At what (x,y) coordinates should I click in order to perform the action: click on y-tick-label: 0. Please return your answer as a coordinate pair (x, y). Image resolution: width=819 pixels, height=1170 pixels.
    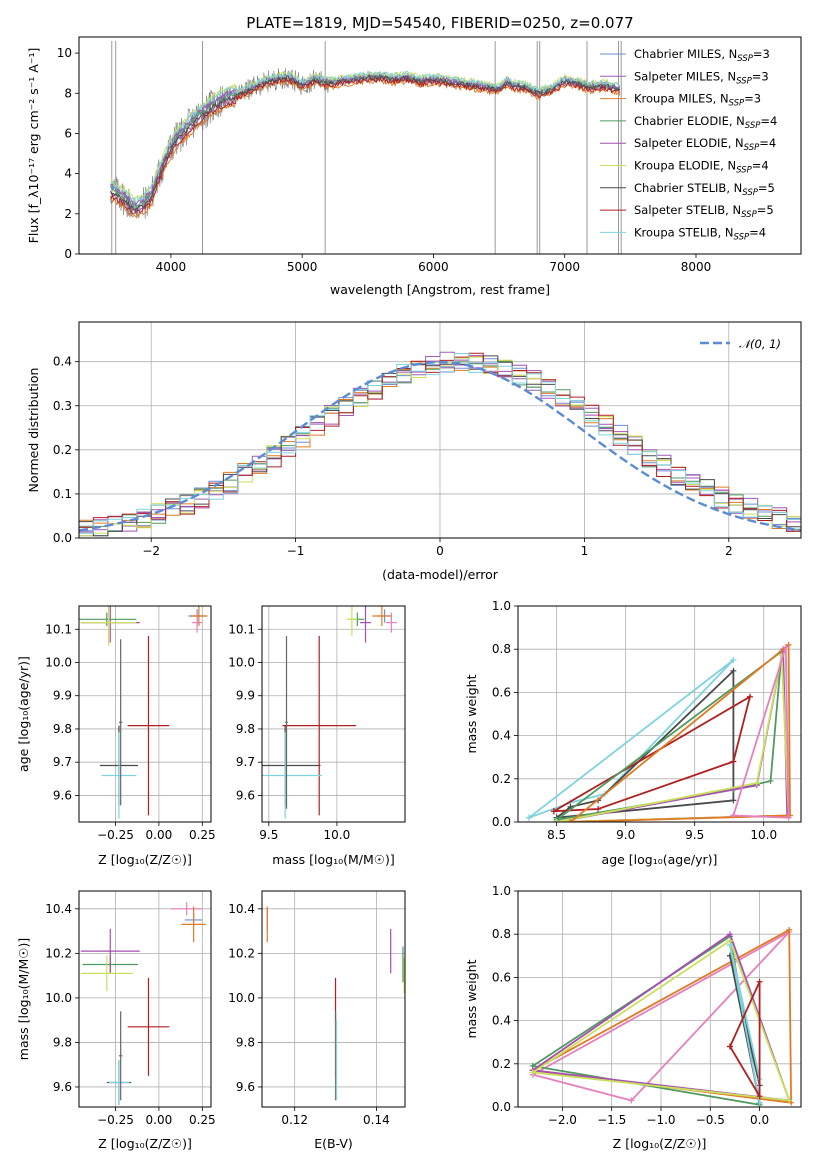
    Looking at the image, I should click on (68, 254).